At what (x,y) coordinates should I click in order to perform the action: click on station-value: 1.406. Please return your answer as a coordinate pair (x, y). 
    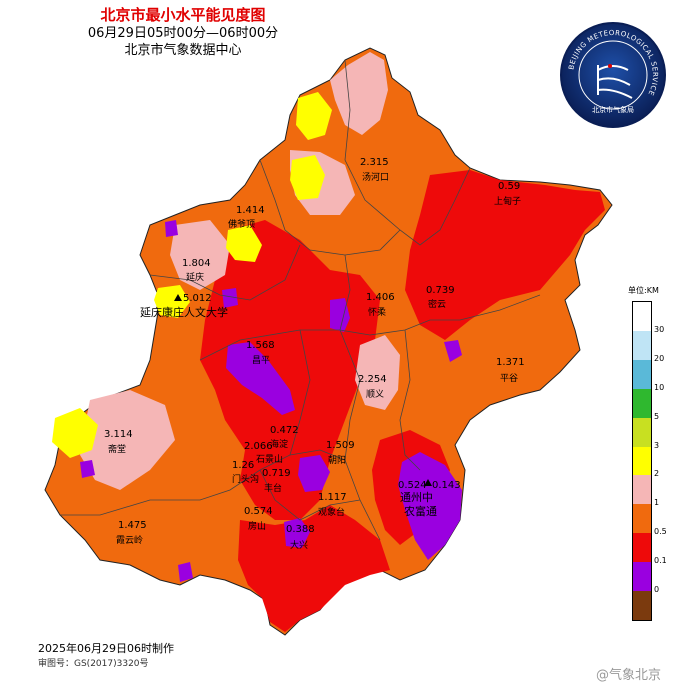
    Looking at the image, I should click on (380, 297).